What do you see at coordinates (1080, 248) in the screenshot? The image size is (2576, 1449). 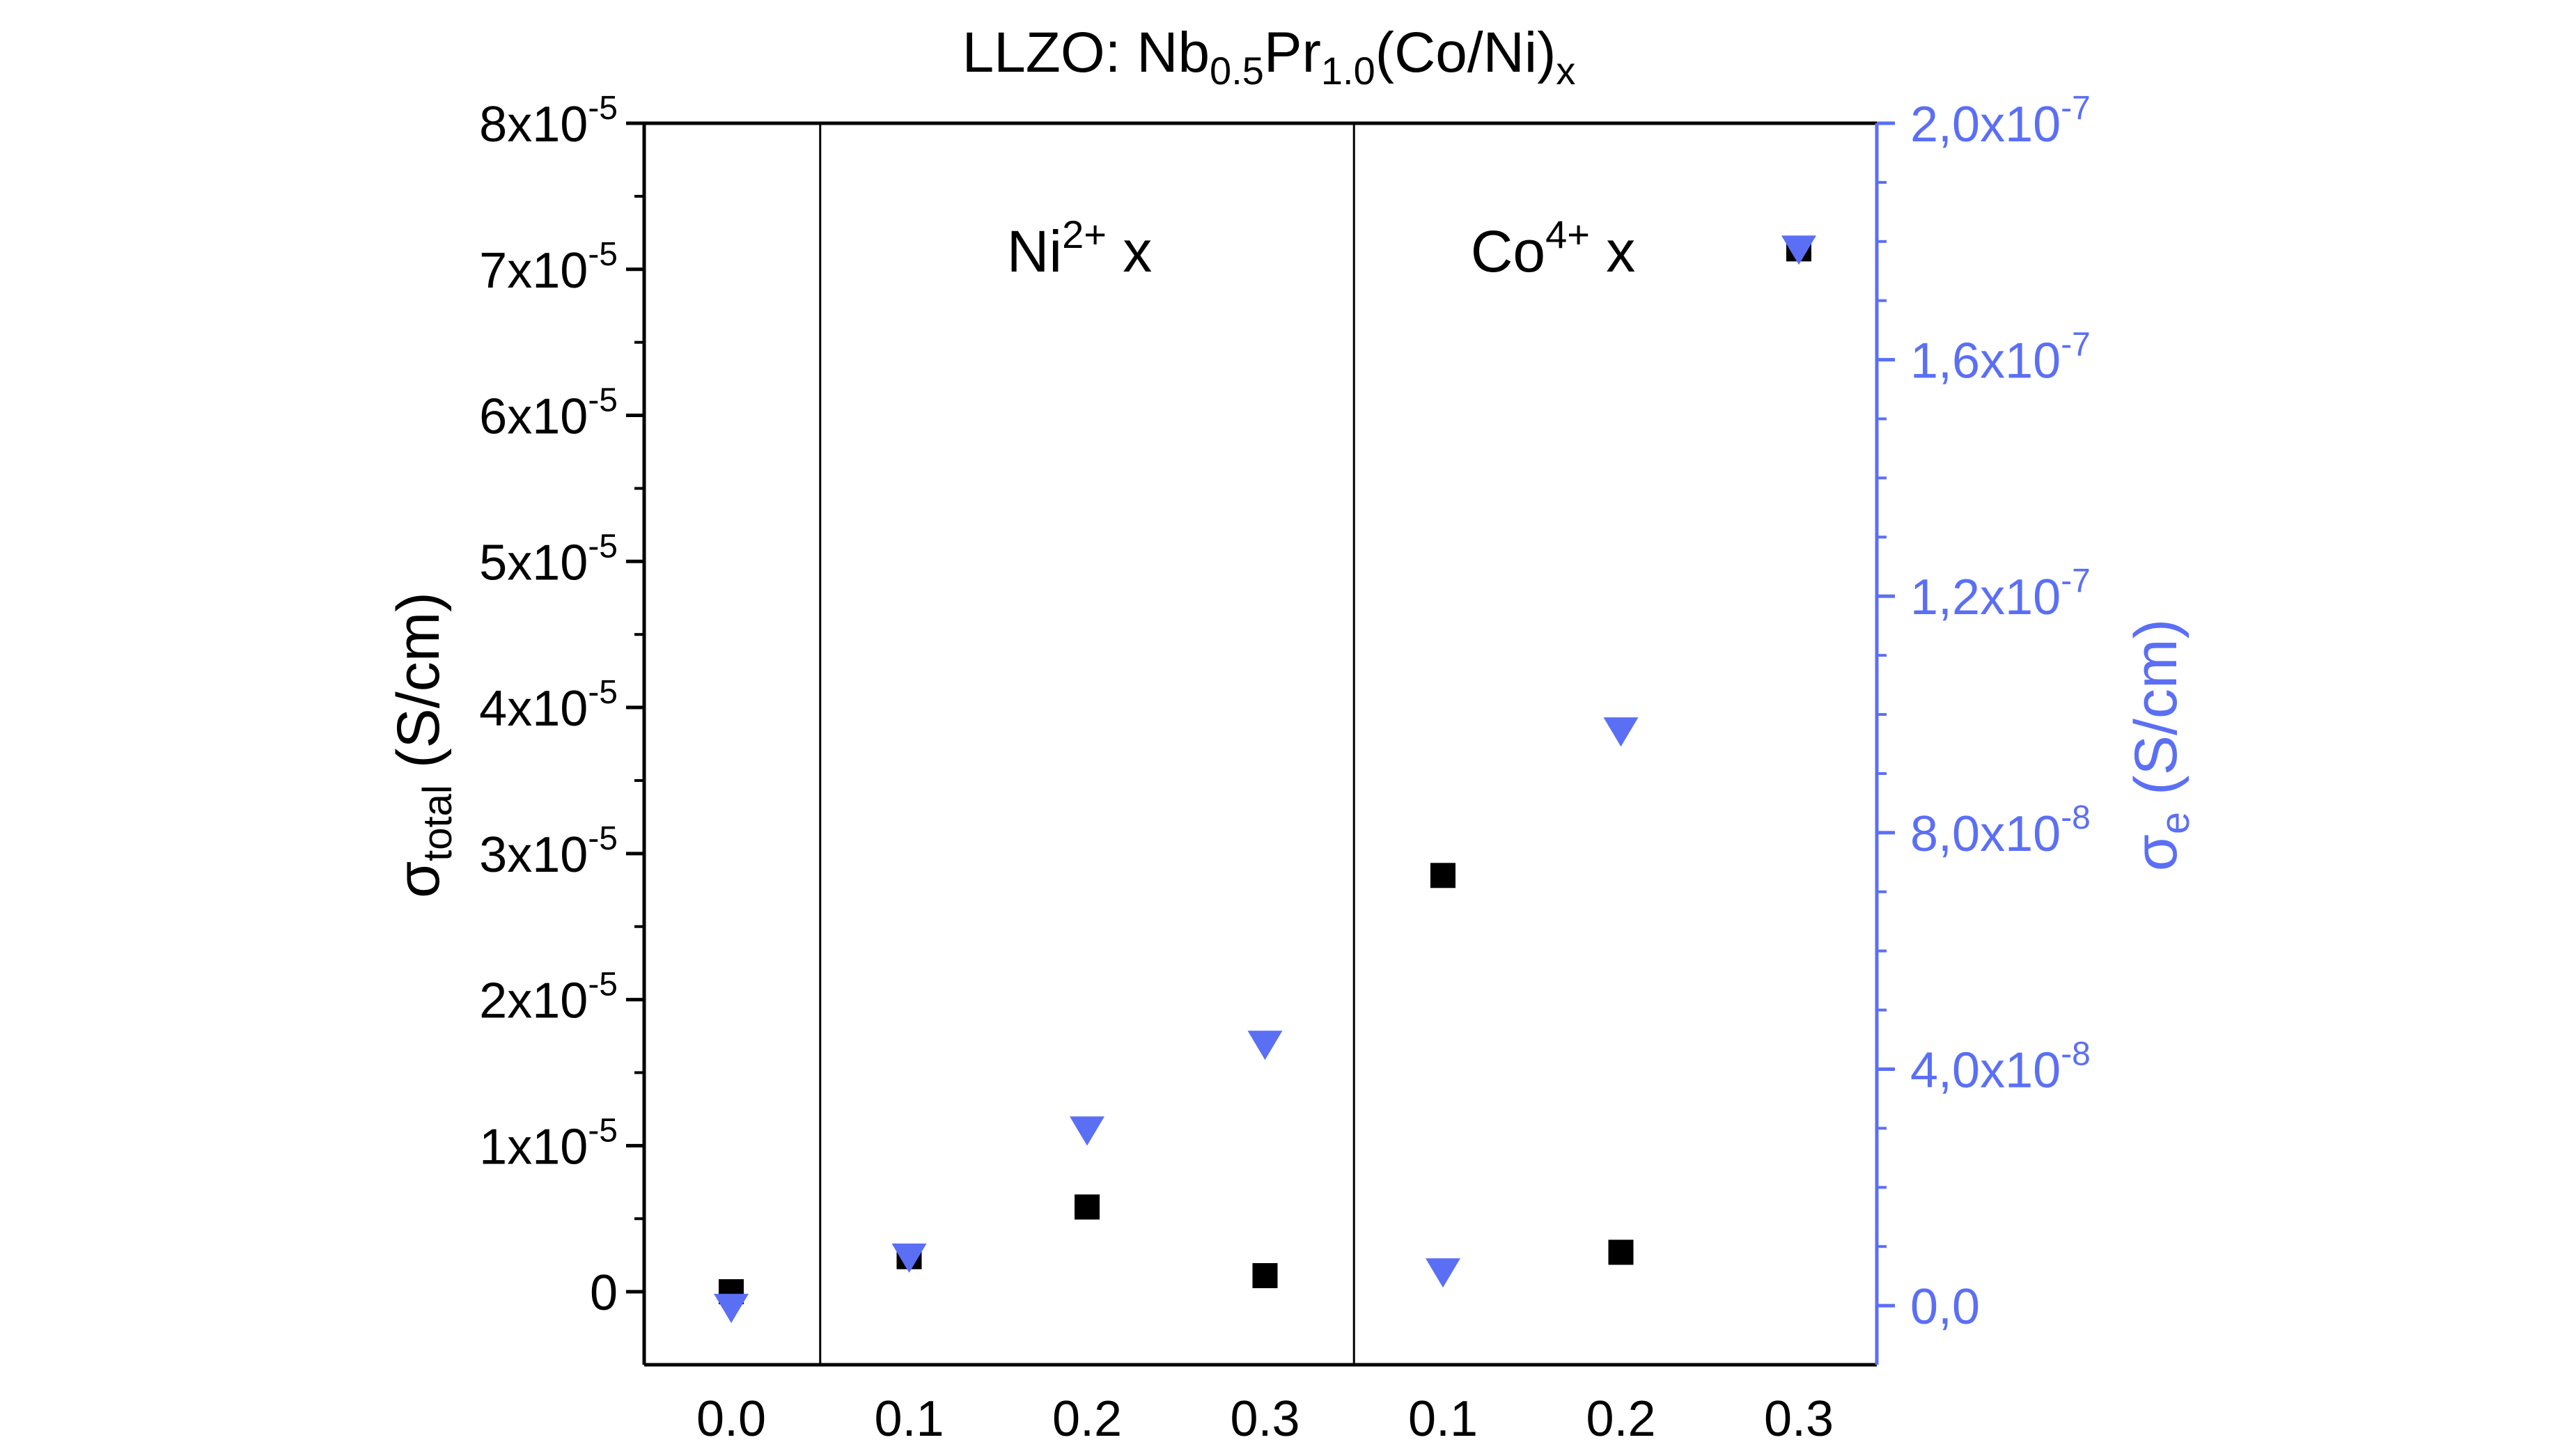 I see `group-label-1: Ni2+ x` at bounding box center [1080, 248].